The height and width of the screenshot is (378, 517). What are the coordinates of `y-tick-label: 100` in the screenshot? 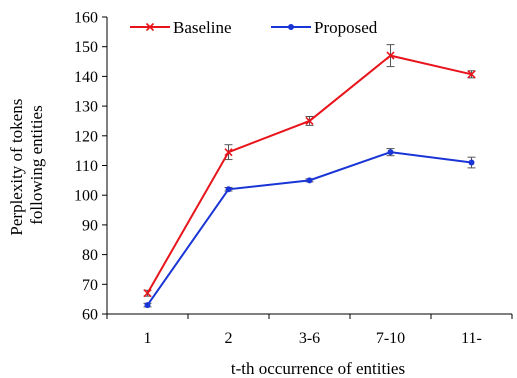 It's located at (86, 196).